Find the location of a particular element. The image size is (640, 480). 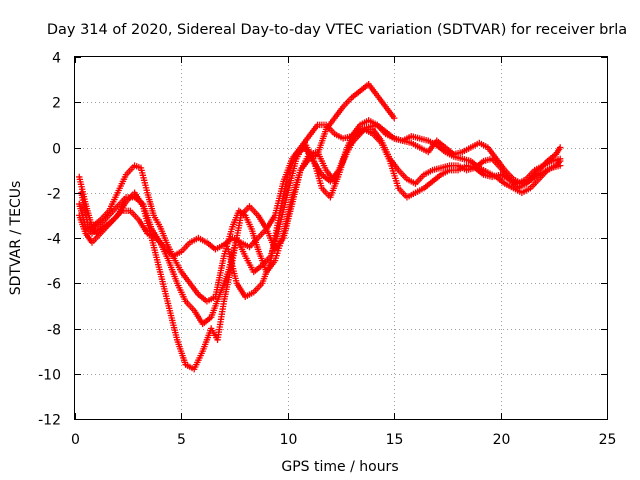

x-tick-label: 5 is located at coordinates (181, 440).